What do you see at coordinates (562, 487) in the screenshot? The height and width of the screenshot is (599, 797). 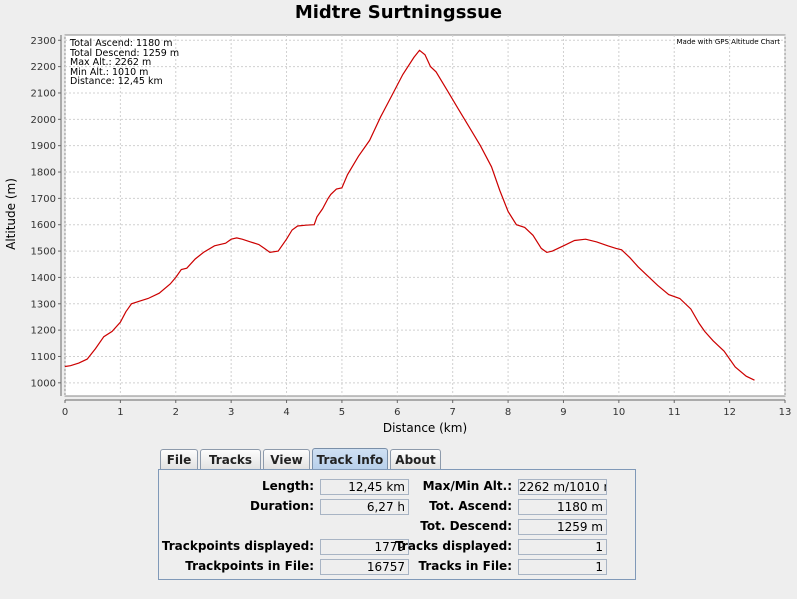 I see `maxmin-alt-field: 2262 m/1010 m` at bounding box center [562, 487].